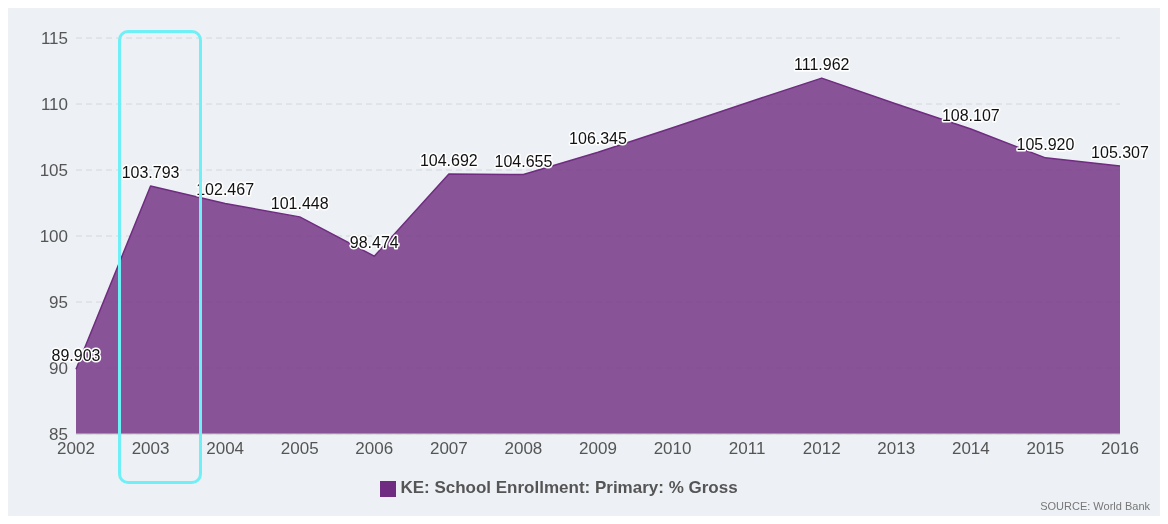 This screenshot has width=1168, height=524. Describe the element at coordinates (54, 105) in the screenshot. I see `y-tick-label: 110` at that location.